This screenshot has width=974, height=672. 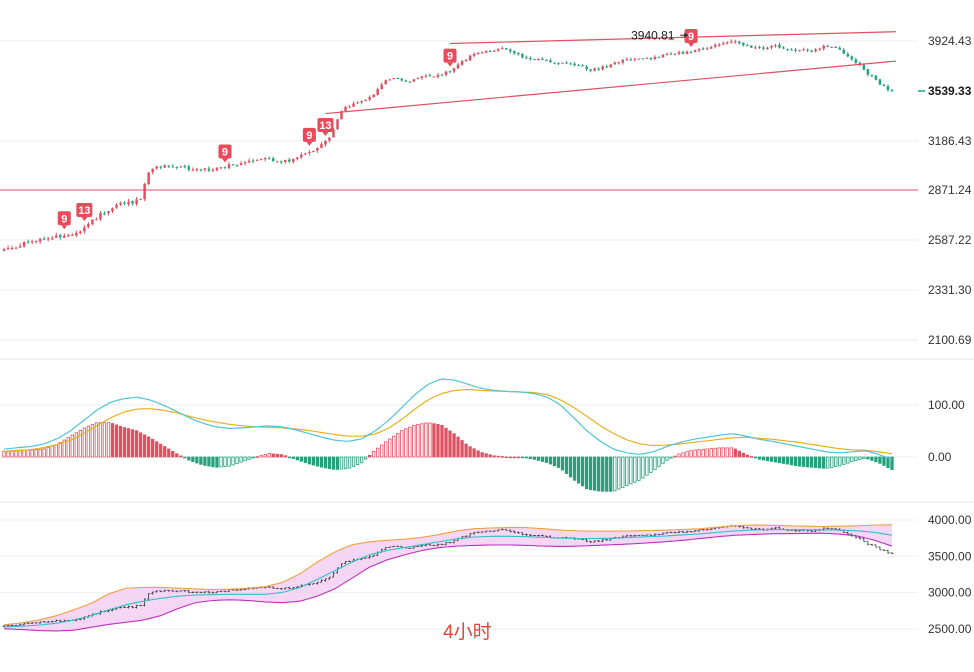 I want to click on y-axis-tick: 2331.30, so click(x=950, y=290).